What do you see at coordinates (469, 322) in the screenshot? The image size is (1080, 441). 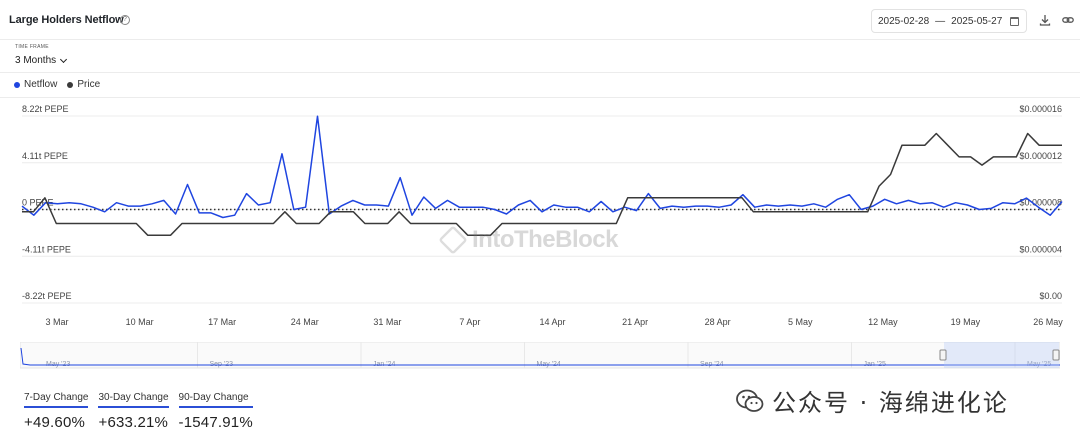 I see `x-tick-label: 7 Apr` at bounding box center [469, 322].